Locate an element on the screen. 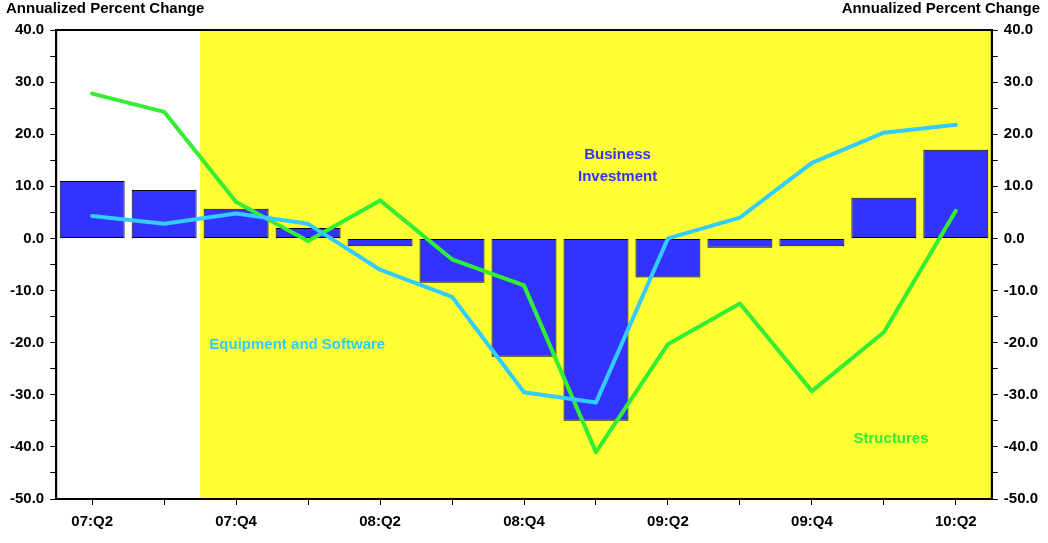  y2-tick-label: 0.0 is located at coordinates (1014, 237).